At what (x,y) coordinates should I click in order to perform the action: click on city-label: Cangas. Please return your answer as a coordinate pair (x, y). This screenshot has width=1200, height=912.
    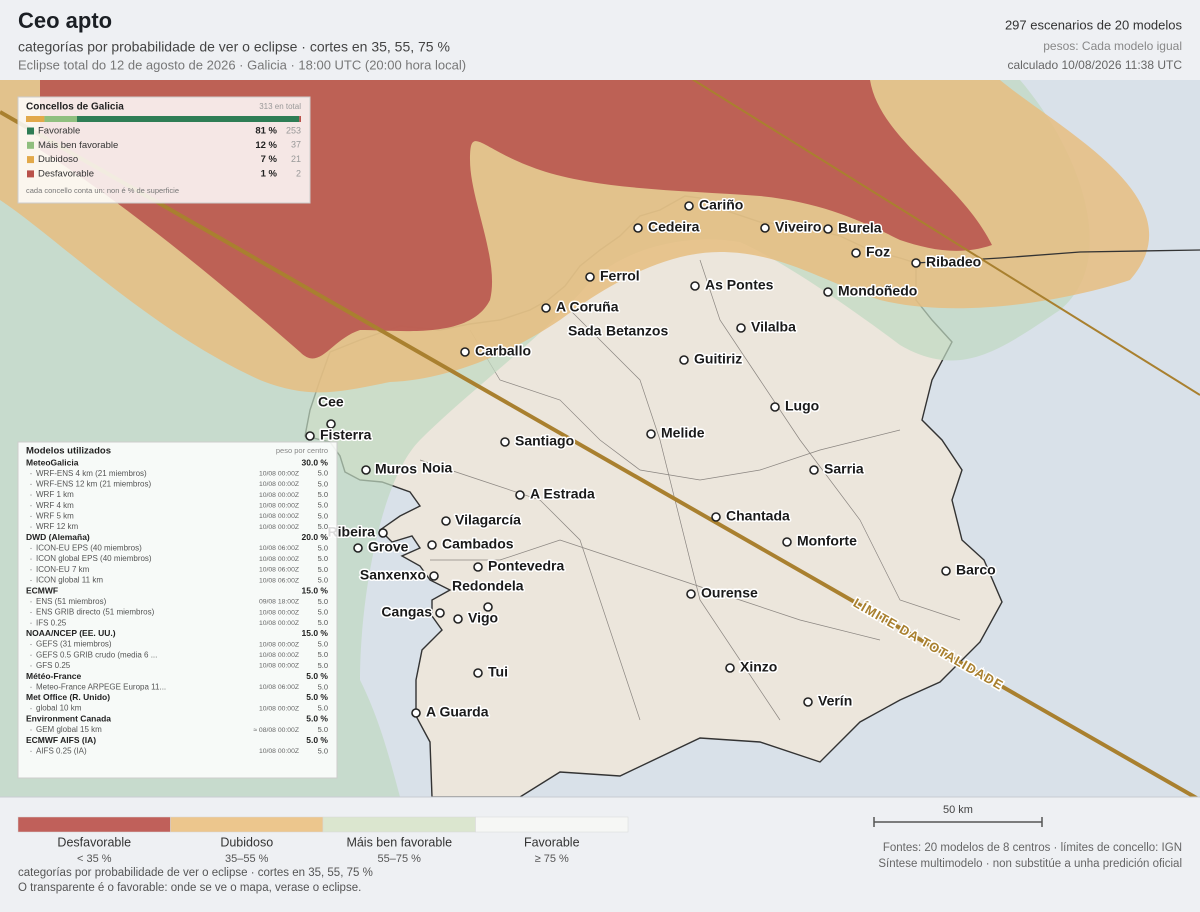
    Looking at the image, I should click on (406, 612).